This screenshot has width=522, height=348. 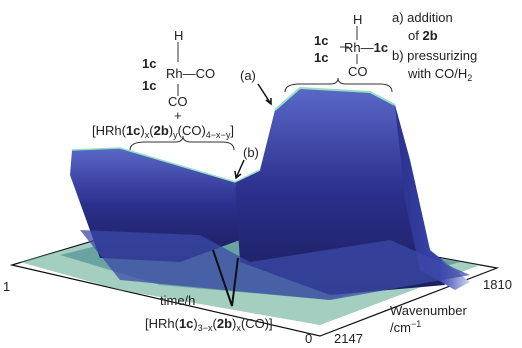 What do you see at coordinates (267, 61) in the screenshot?
I see `bond` at bounding box center [267, 61].